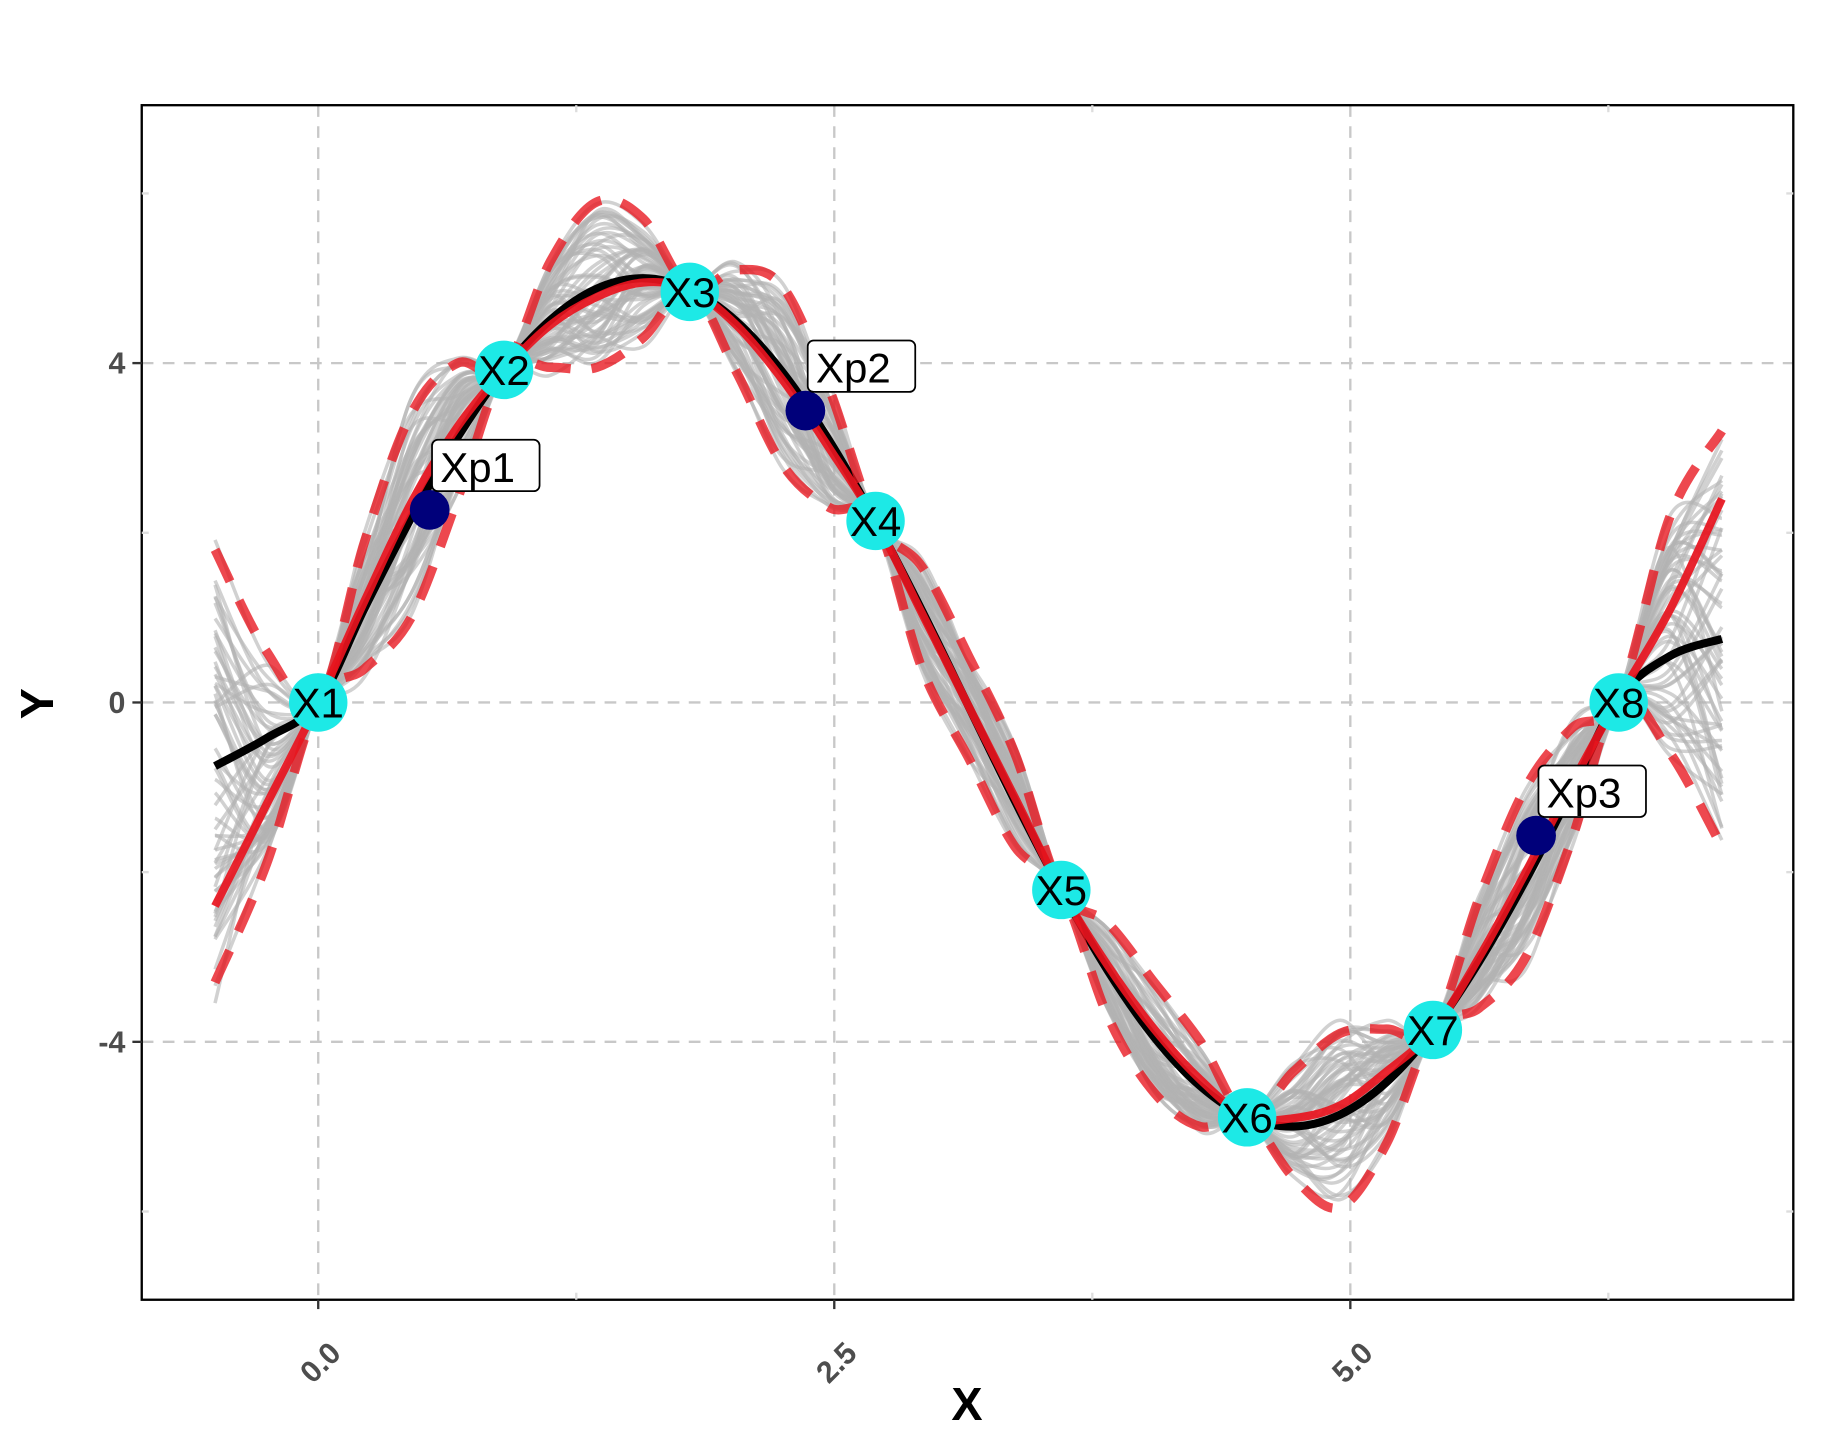 The width and height of the screenshot is (1824, 1440). I want to click on observed-point-label: X8, so click(1618, 703).